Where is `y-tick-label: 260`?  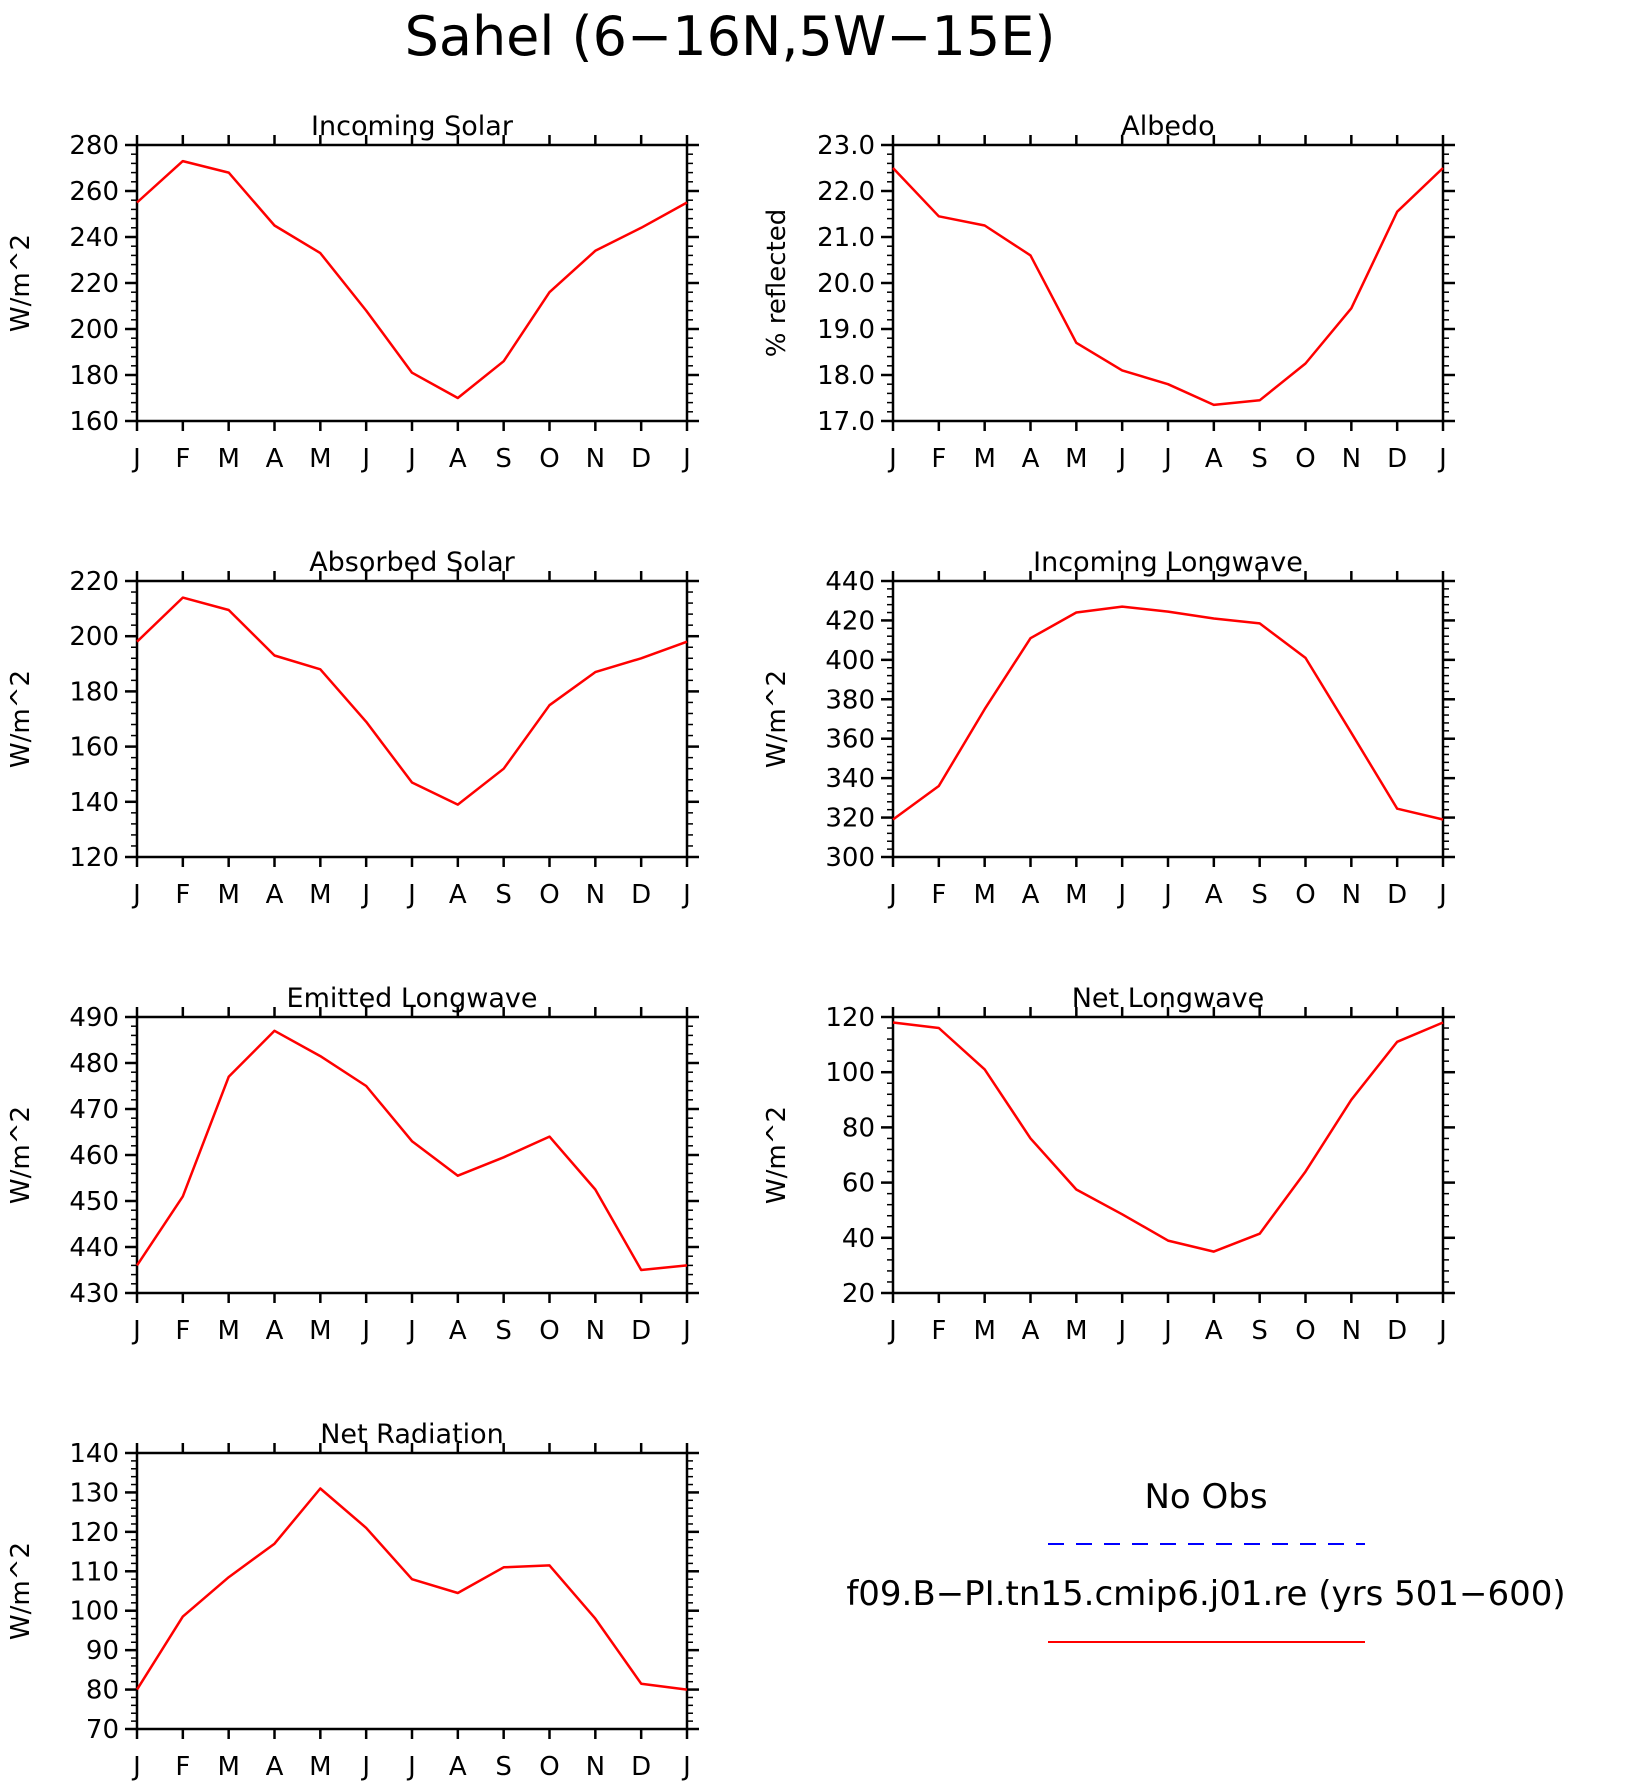
y-tick-label: 260 is located at coordinates (94, 192).